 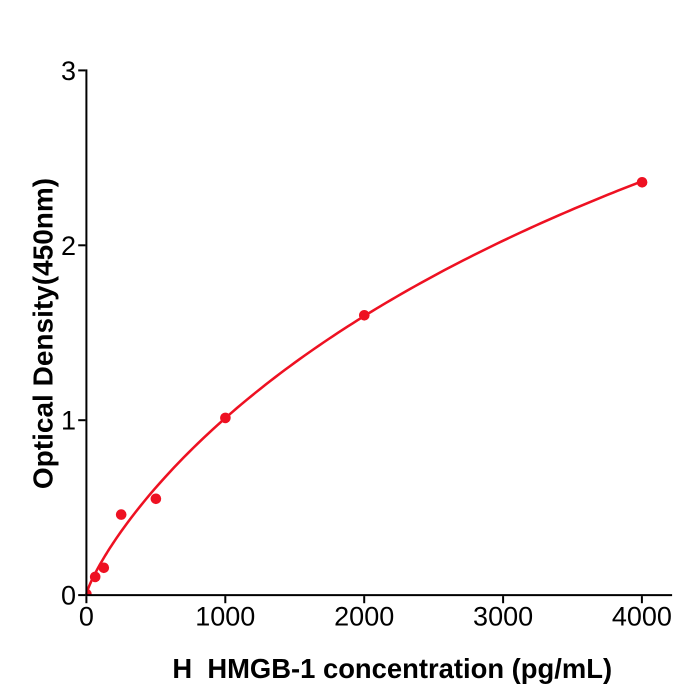 What do you see at coordinates (503, 616) in the screenshot?
I see `svg-text: 3000` at bounding box center [503, 616].